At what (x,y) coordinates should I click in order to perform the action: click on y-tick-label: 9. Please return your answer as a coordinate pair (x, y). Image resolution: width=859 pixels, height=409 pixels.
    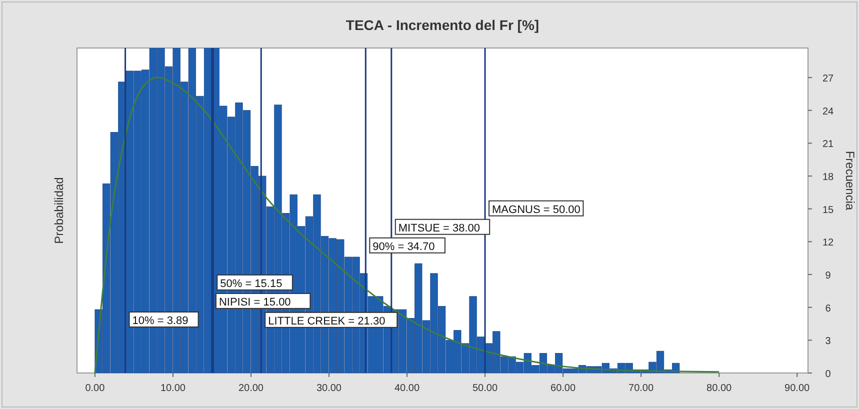
    Looking at the image, I should click on (828, 276).